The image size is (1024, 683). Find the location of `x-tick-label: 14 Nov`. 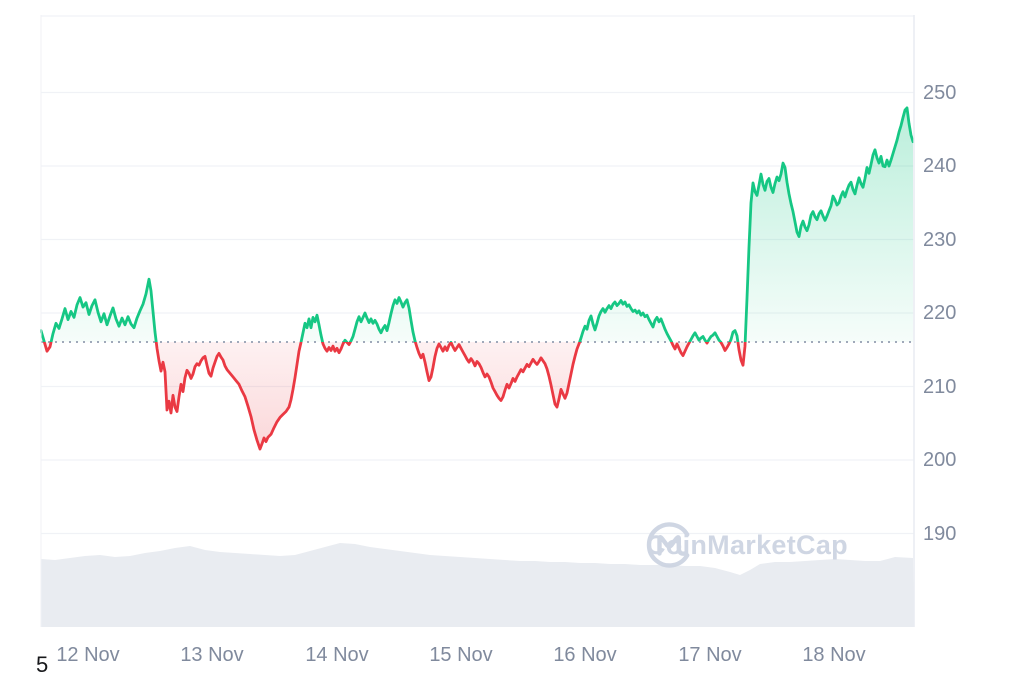

x-tick-label: 14 Nov is located at coordinates (337, 655).